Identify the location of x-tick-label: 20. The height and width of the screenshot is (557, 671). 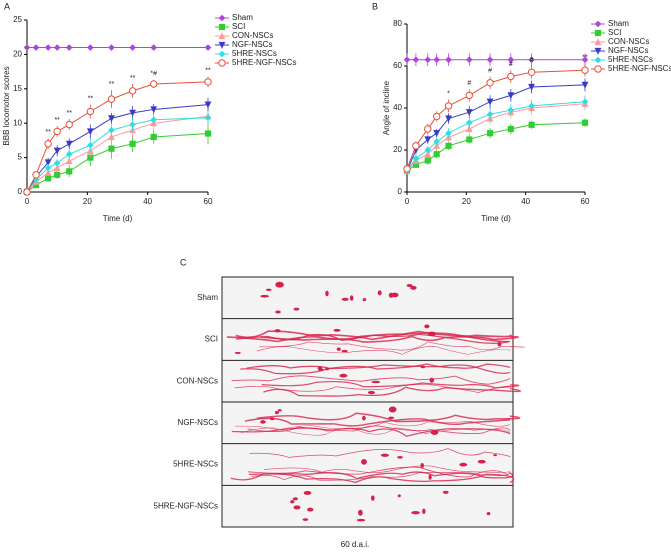
(466, 201).